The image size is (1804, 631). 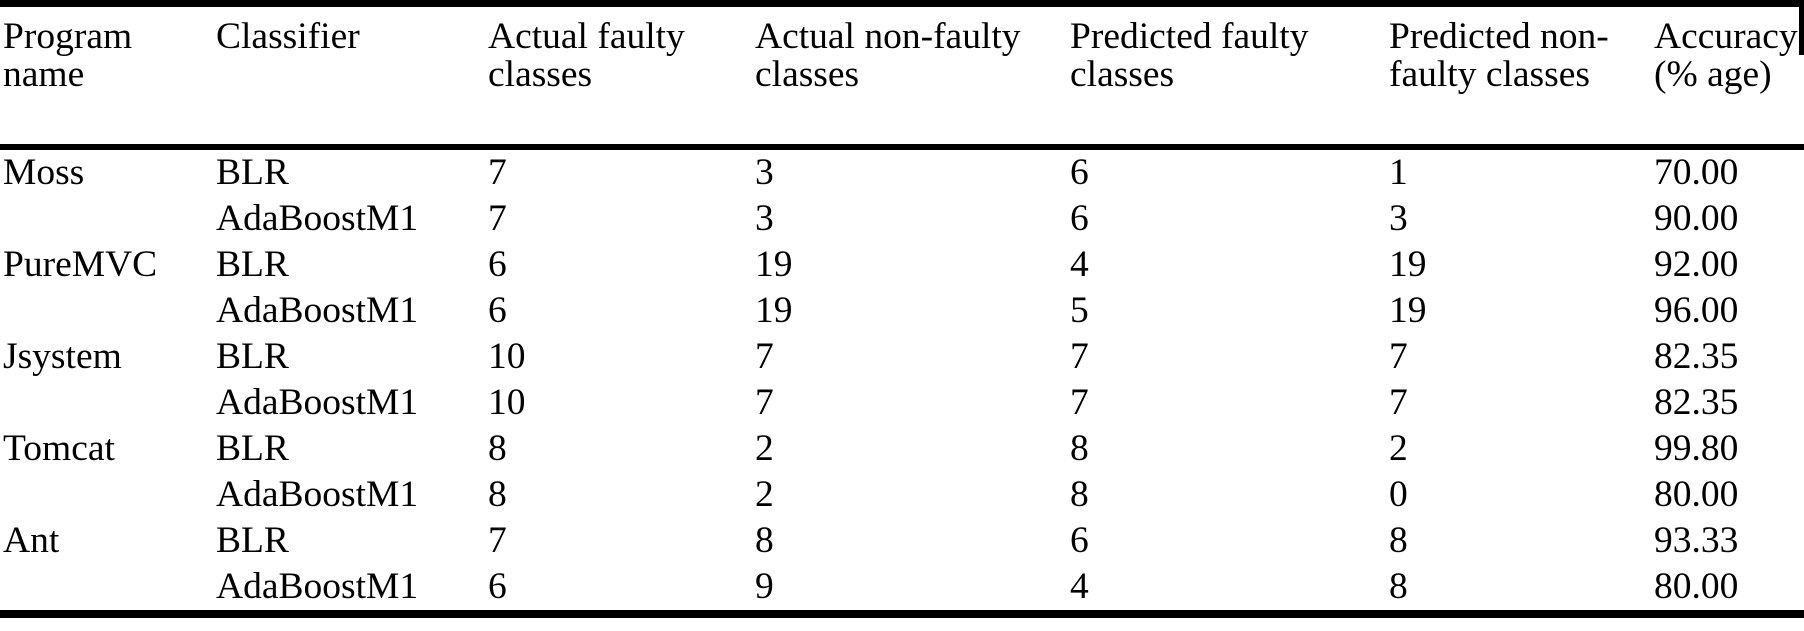 What do you see at coordinates (1521, 76) in the screenshot?
I see `header-predicted-non-faulty: Predicted non-faulty classes` at bounding box center [1521, 76].